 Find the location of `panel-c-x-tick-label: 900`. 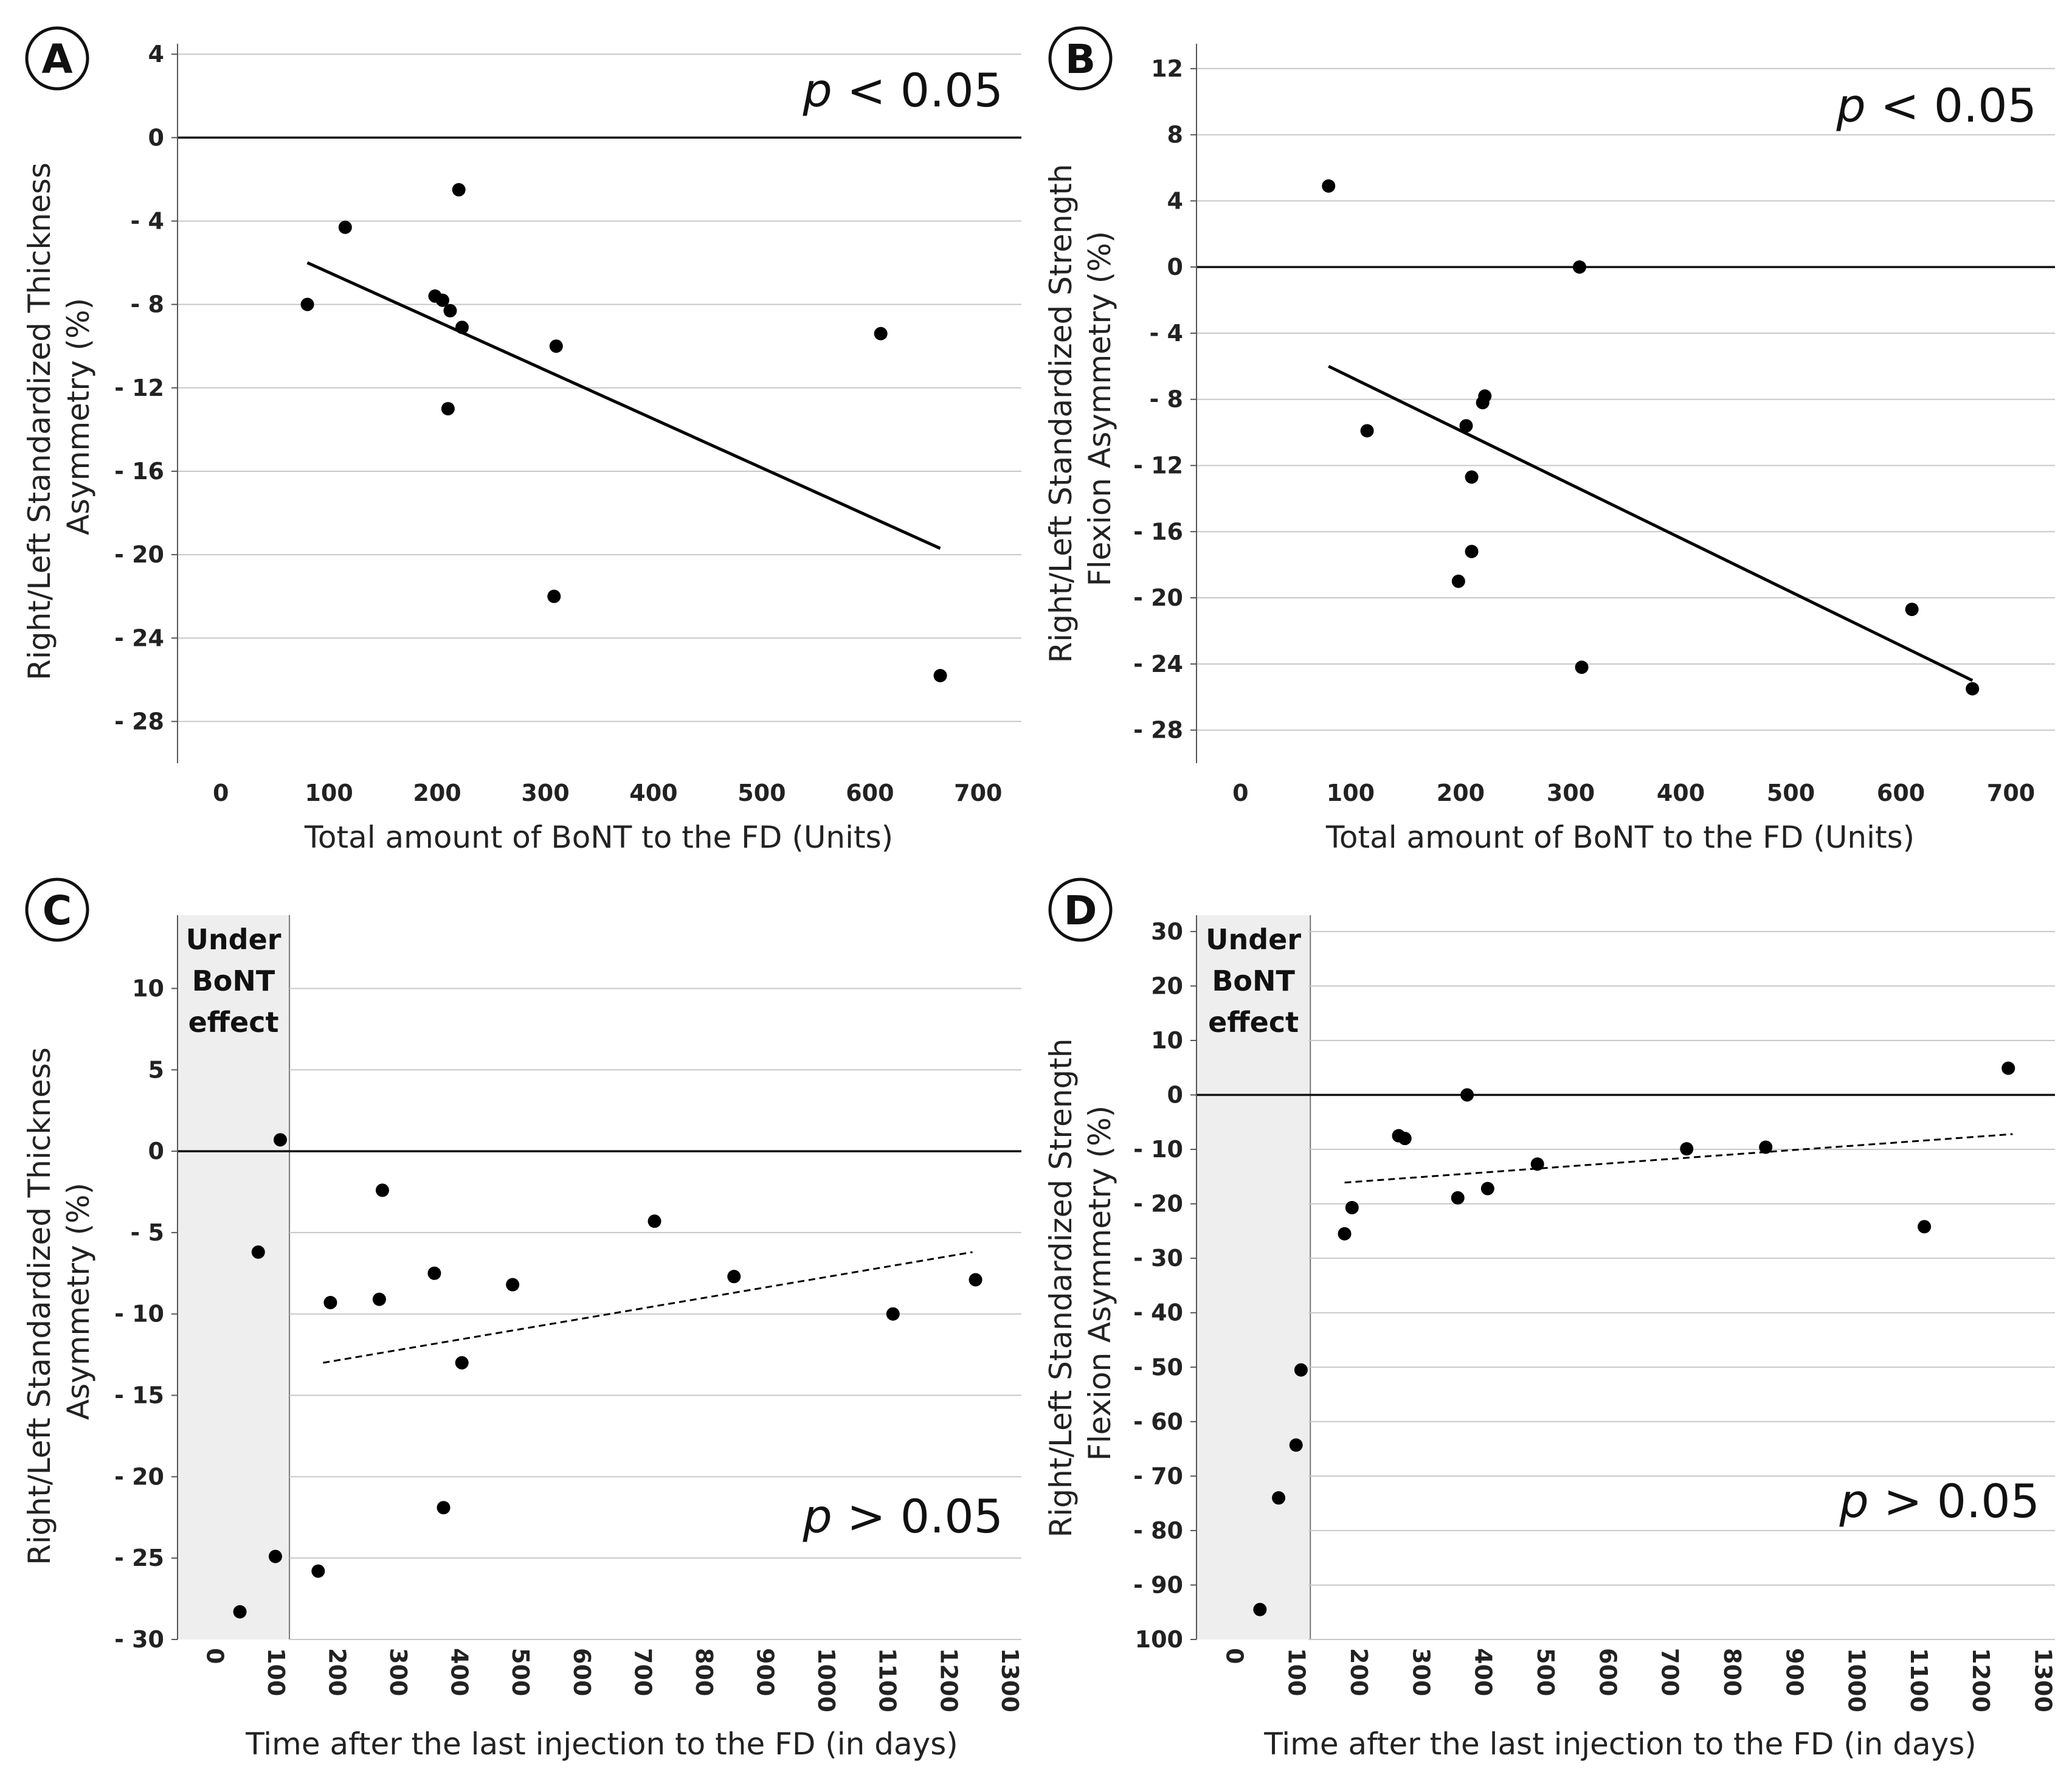

panel-c-x-tick-label: 900 is located at coordinates (766, 1672).